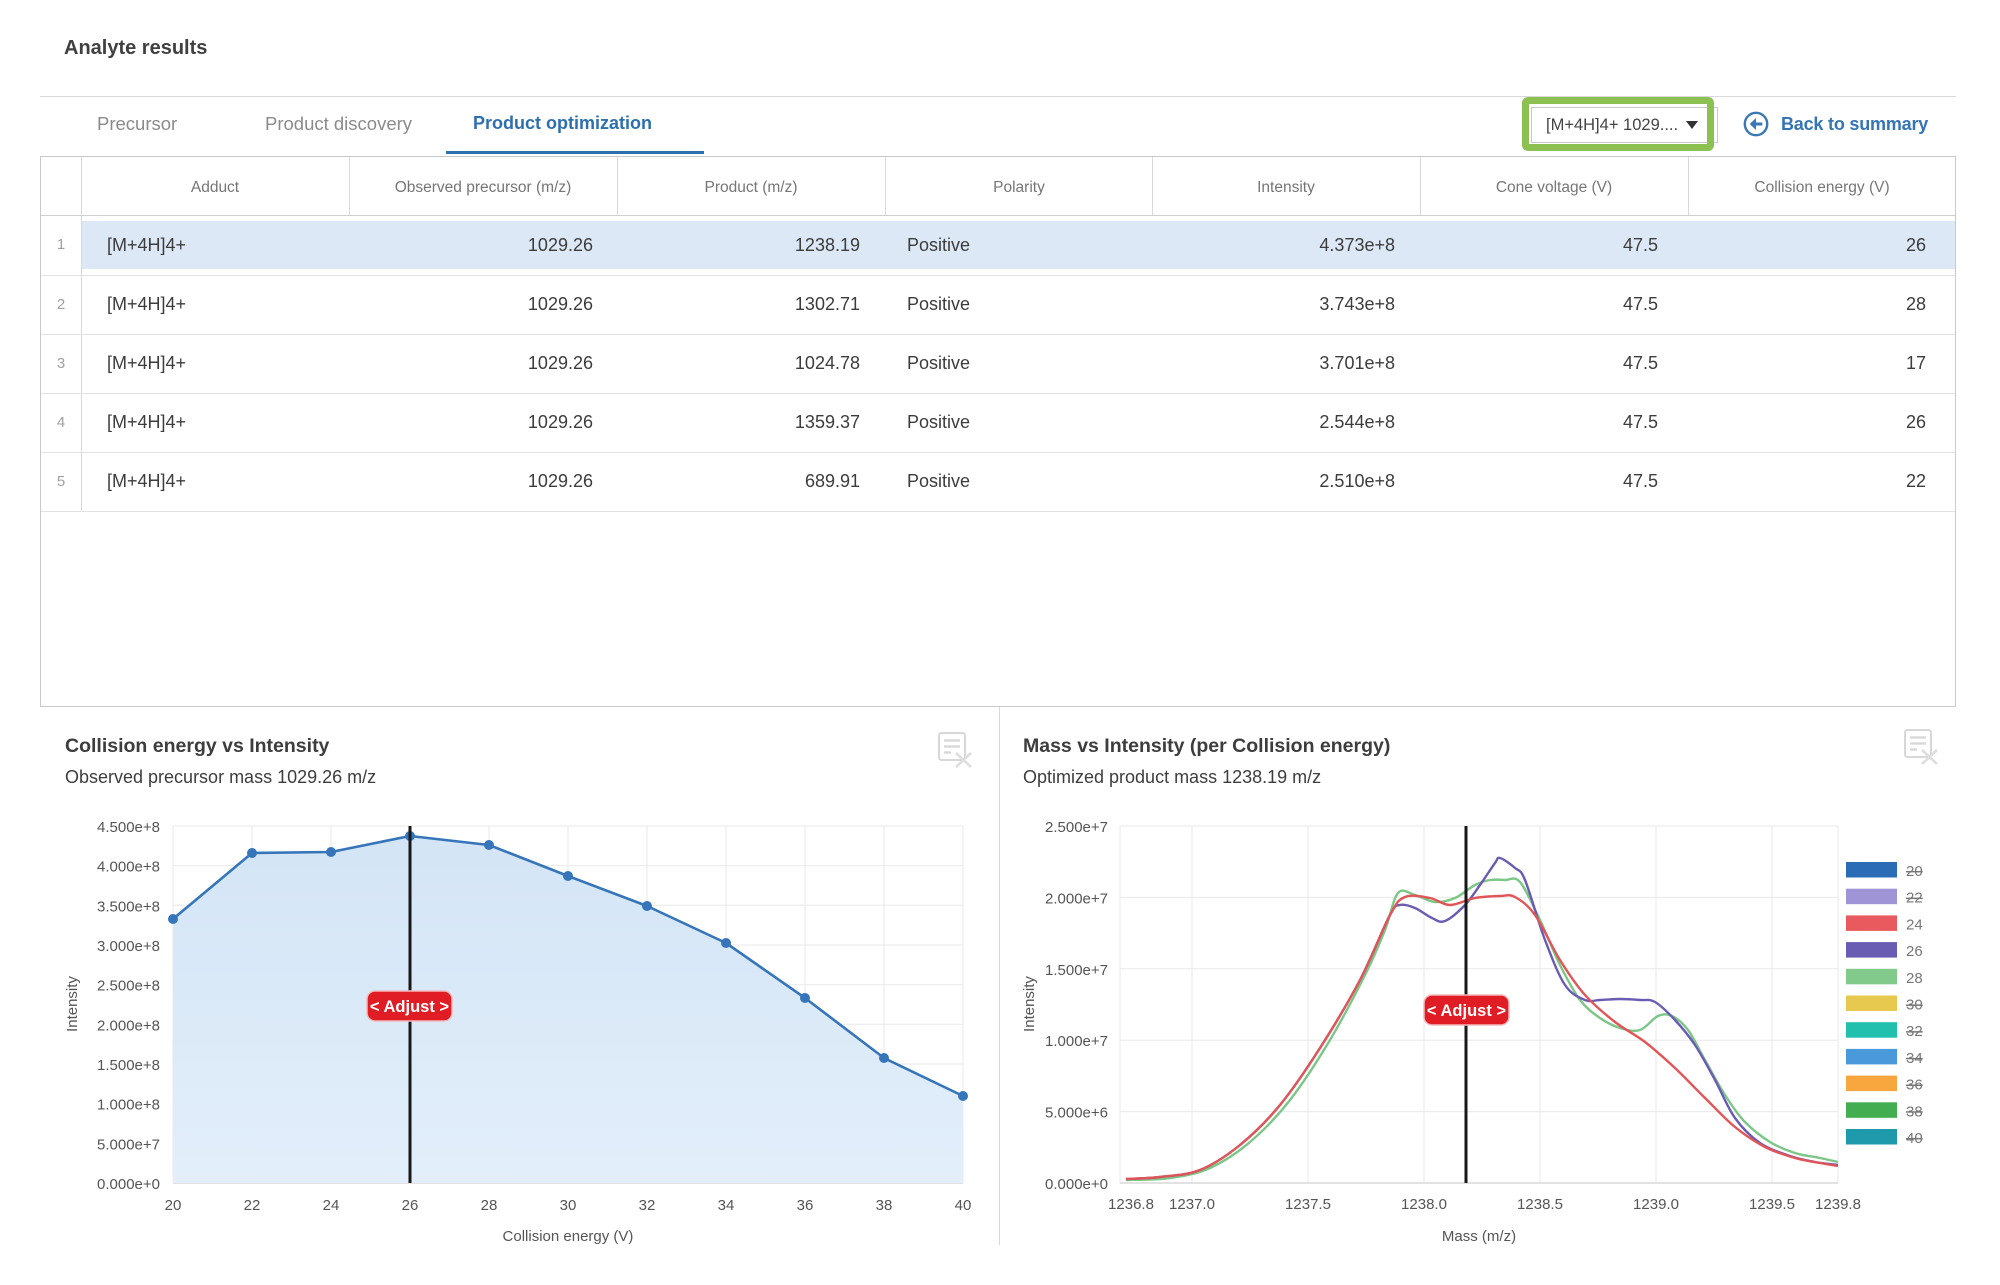 This screenshot has width=2000, height=1285. Describe the element at coordinates (1838, 1204) in the screenshot. I see `svg-text: 1239.8` at that location.